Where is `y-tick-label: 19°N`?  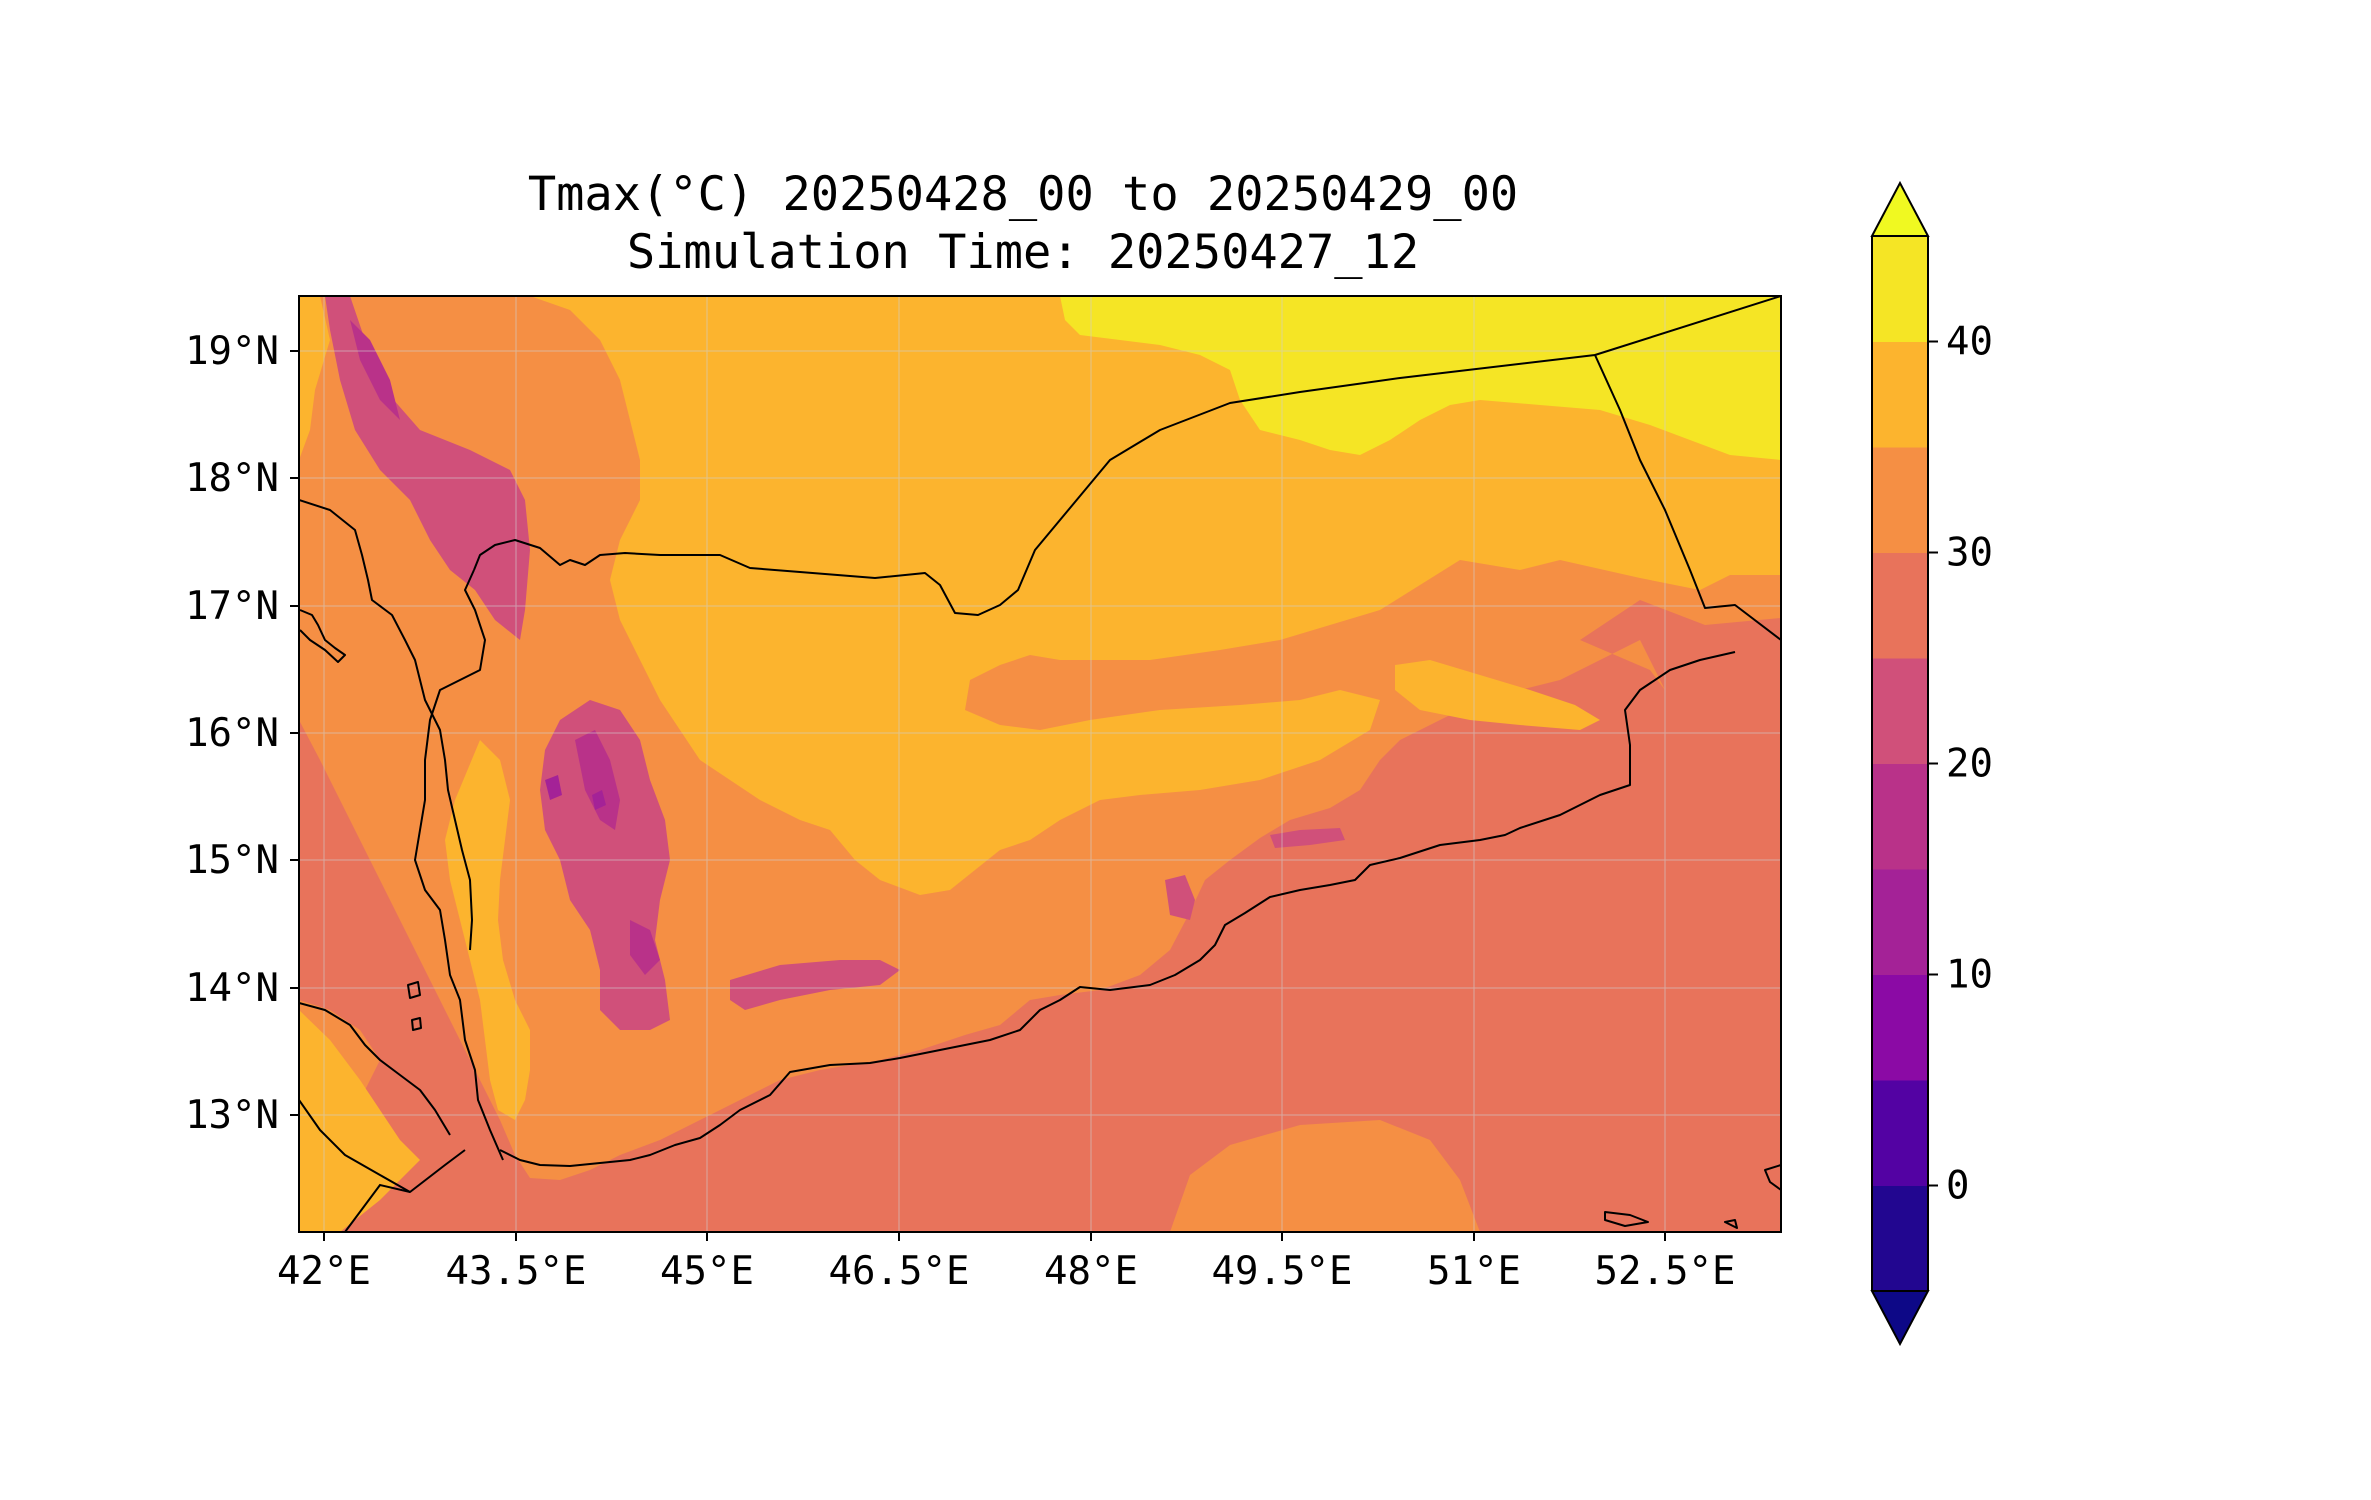 y-tick-label: 19°N is located at coordinates (232, 351).